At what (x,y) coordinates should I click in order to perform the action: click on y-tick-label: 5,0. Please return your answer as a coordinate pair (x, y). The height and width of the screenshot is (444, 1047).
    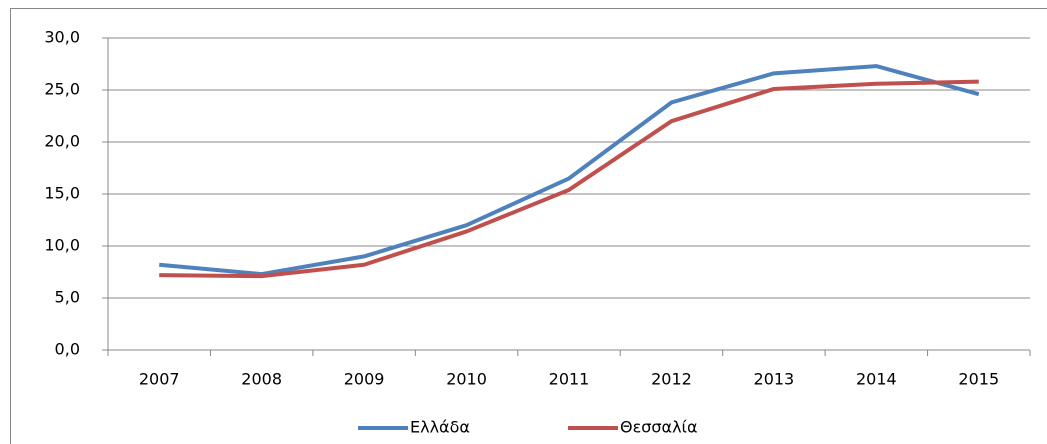
    Looking at the image, I should click on (67, 297).